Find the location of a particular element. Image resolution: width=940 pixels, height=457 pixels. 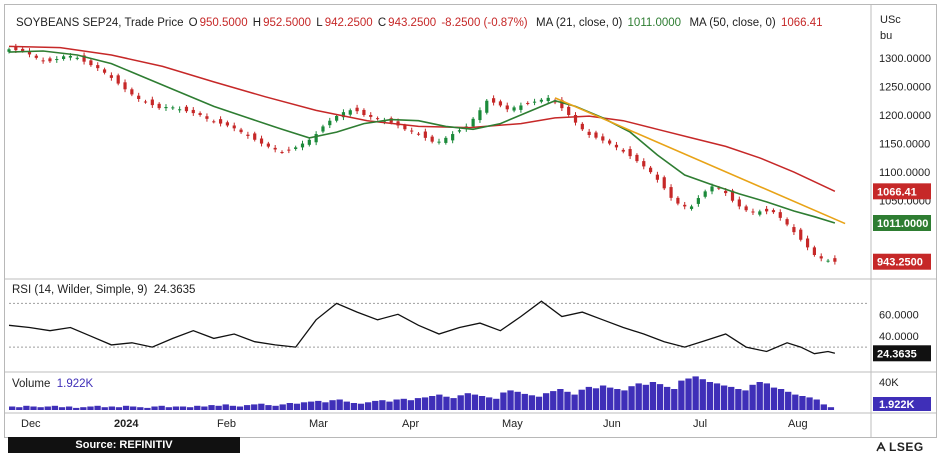

volume-header-value: 1.922K is located at coordinates (75, 384).